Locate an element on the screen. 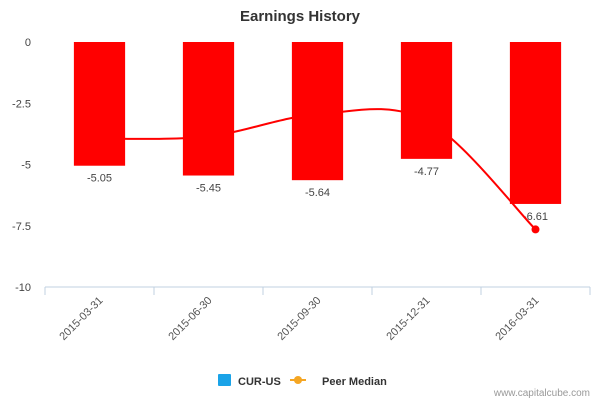 The height and width of the screenshot is (400, 600). y-tick-label: 0 is located at coordinates (28, 43).